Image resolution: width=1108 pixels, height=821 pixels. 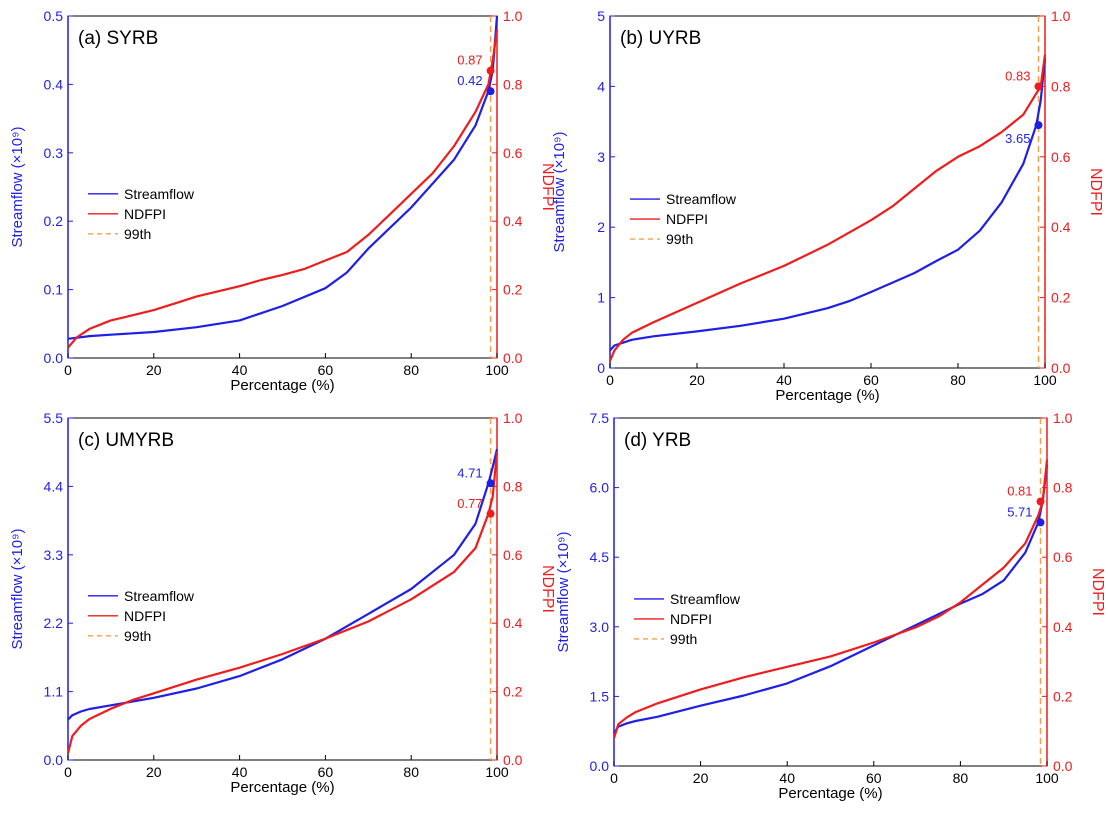 What do you see at coordinates (601, 86) in the screenshot?
I see `y-left-tick-label: 4` at bounding box center [601, 86].